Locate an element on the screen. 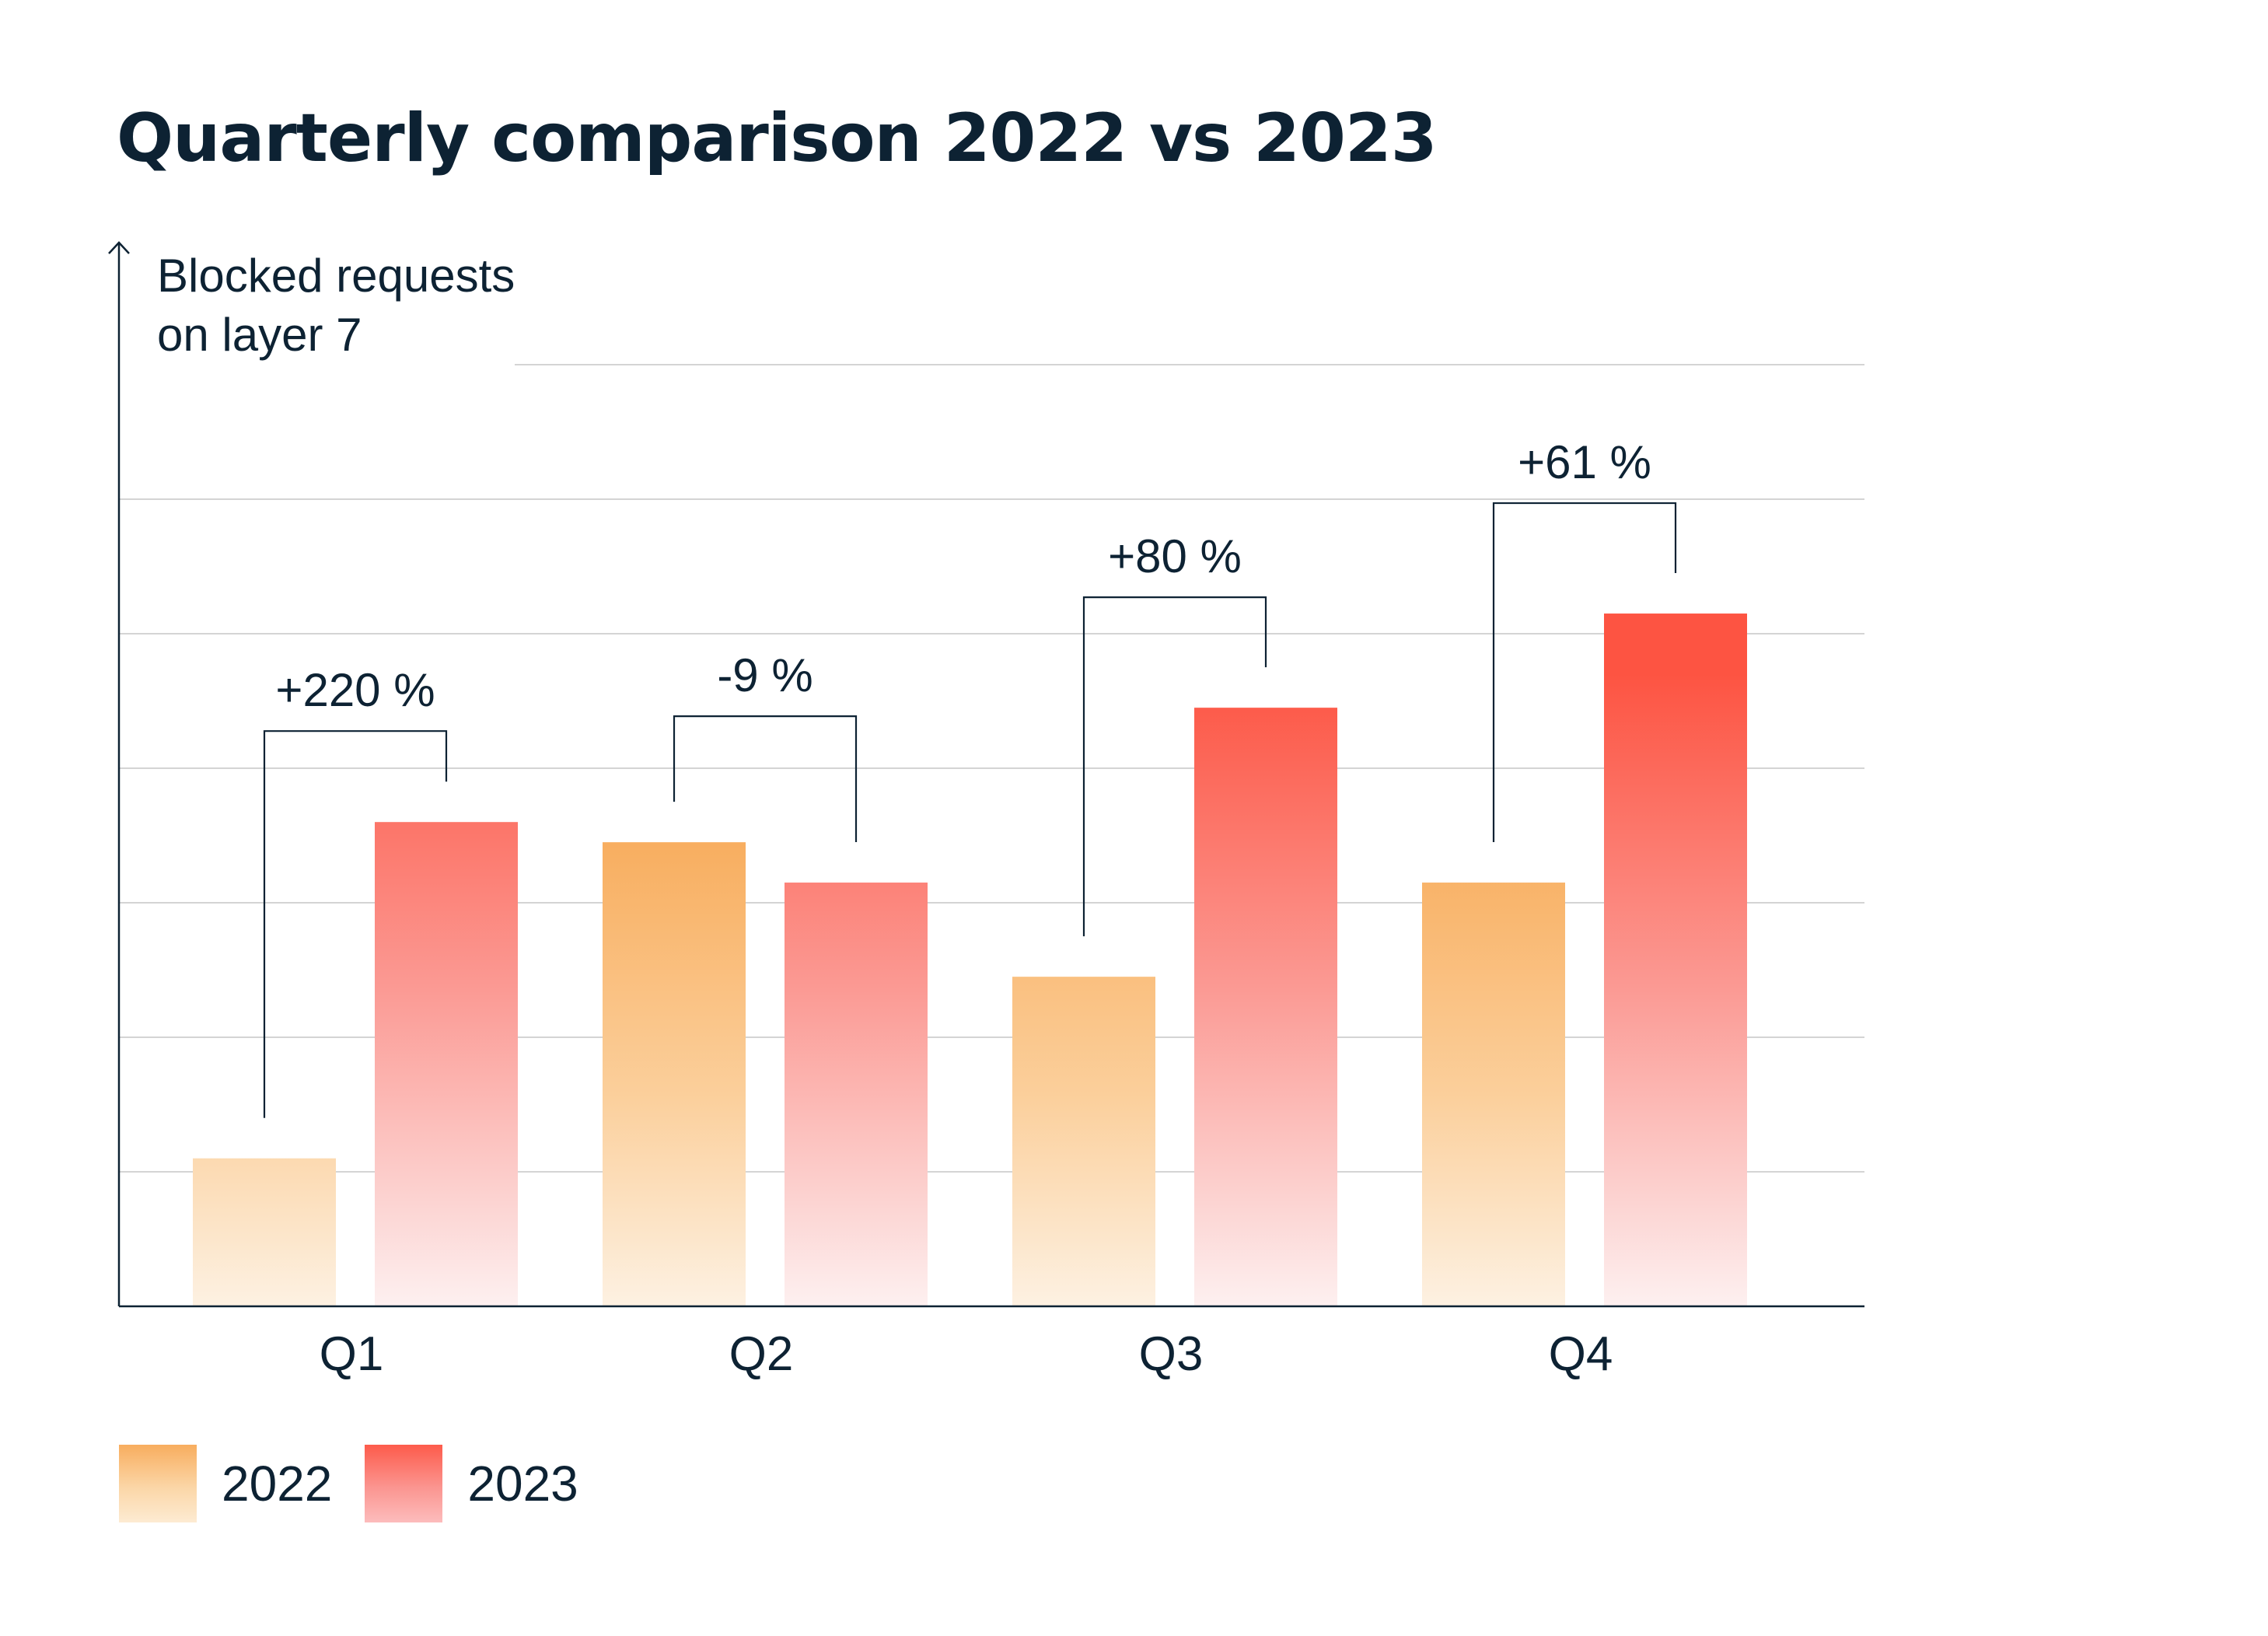 Image resolution: width=2268 pixels, height=1636 pixels. bar-2023-q1 is located at coordinates (446, 1064).